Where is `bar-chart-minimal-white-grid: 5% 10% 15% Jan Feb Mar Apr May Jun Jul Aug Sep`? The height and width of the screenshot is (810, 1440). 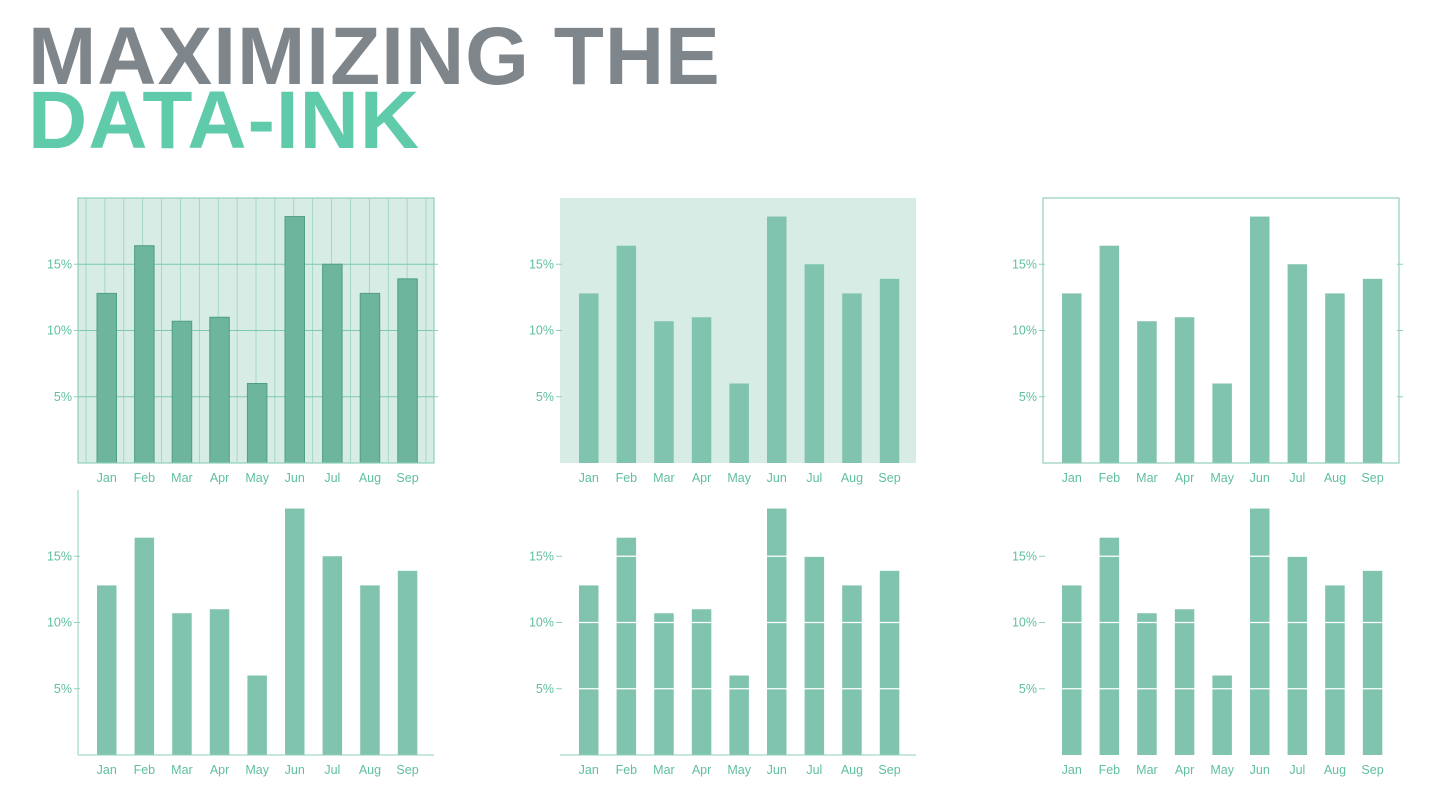
bar-chart-minimal-white-grid: 5% 10% 15% Jan Feb Mar Apr May Jun Jul Aug Sep is located at coordinates (1205, 642).